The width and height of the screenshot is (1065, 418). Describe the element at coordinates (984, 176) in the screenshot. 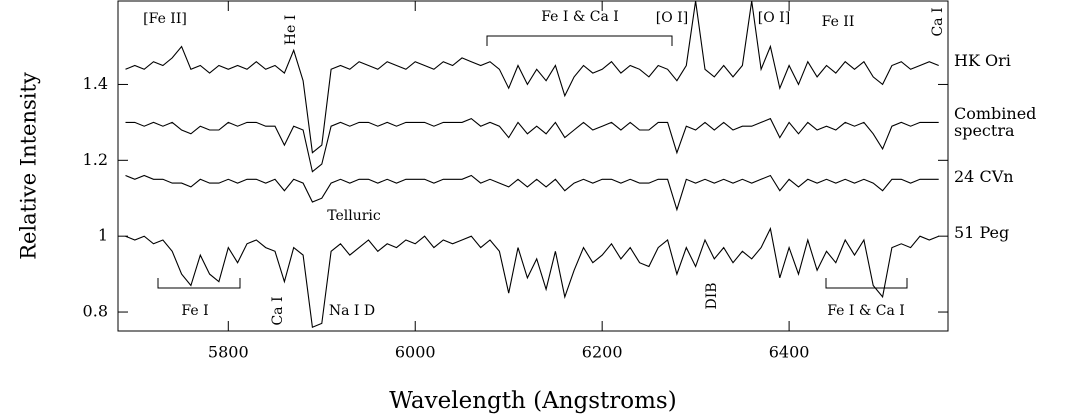

I see `series-label: 24 CVn` at that location.